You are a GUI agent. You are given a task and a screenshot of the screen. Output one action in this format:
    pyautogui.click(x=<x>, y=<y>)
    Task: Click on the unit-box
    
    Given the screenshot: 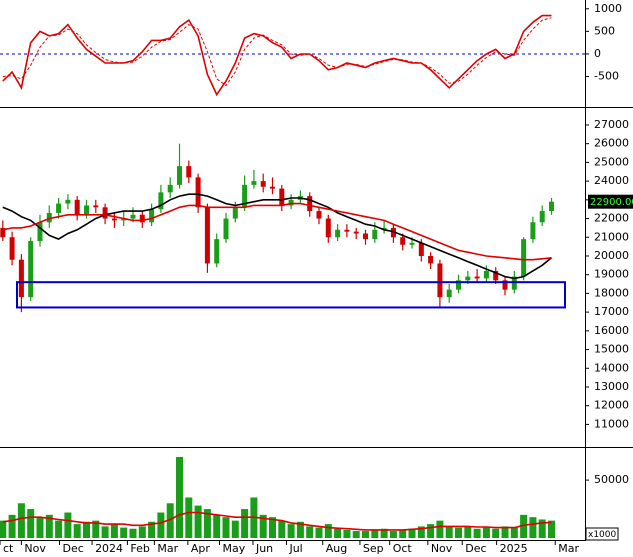 What is the action you would take?
    pyautogui.click(x=602, y=534)
    